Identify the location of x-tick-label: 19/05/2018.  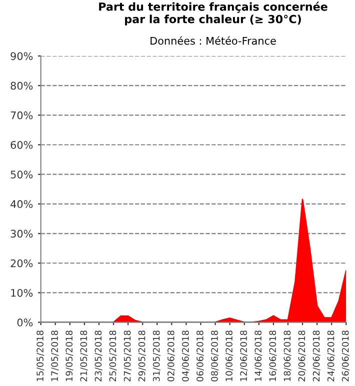
(70, 355).